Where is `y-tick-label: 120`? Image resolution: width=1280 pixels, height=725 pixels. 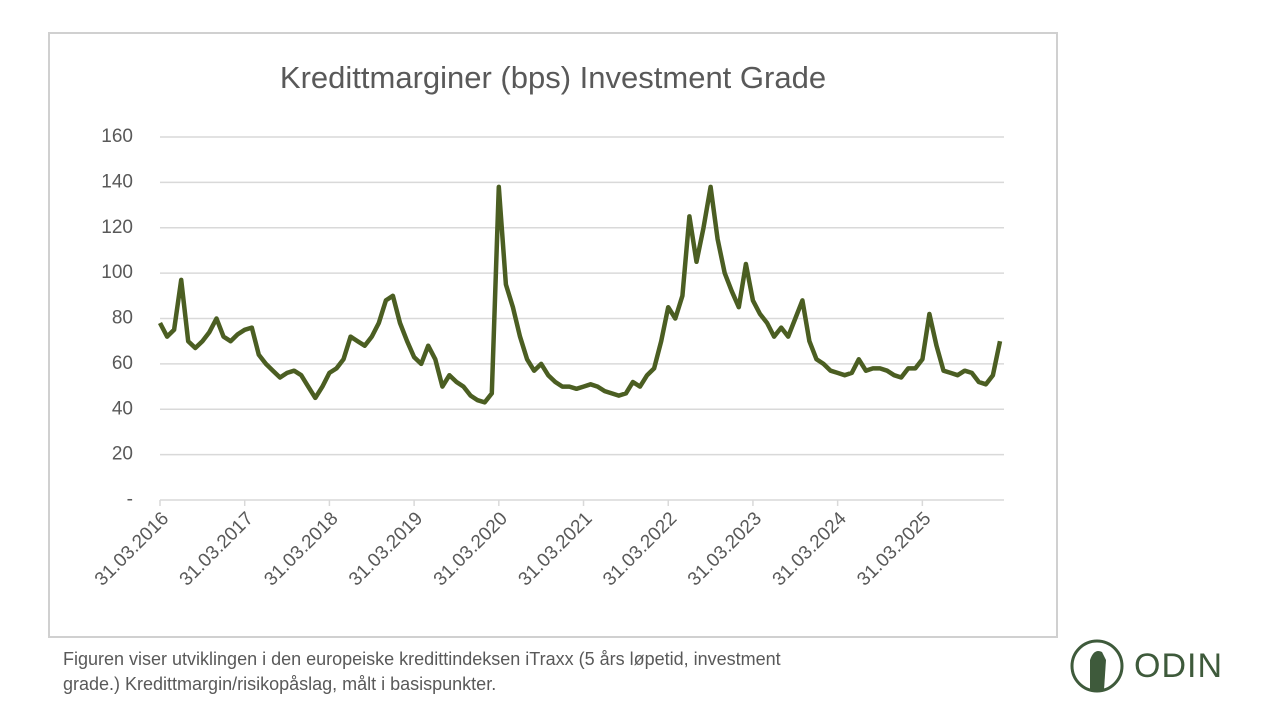 y-tick-label: 120 is located at coordinates (117, 227).